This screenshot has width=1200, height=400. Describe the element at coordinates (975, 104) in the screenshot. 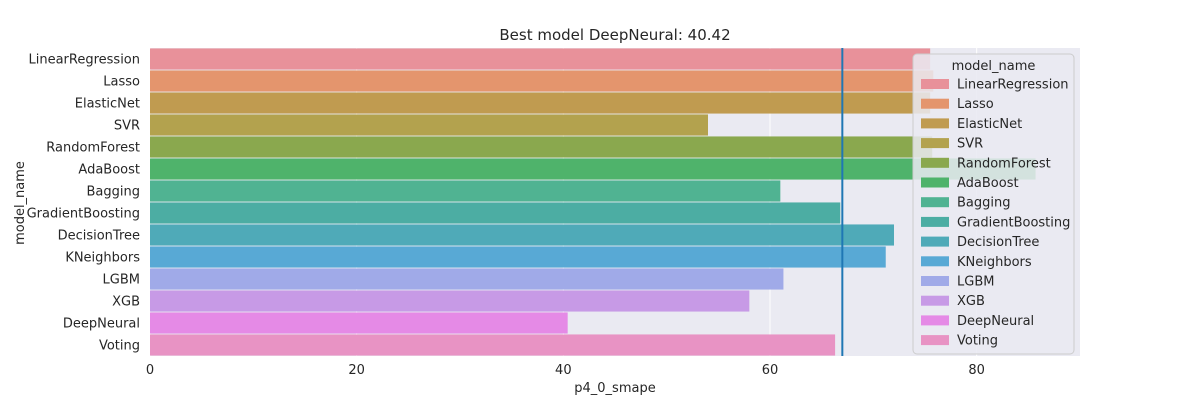

I see `legend-entry-label: Lasso` at that location.